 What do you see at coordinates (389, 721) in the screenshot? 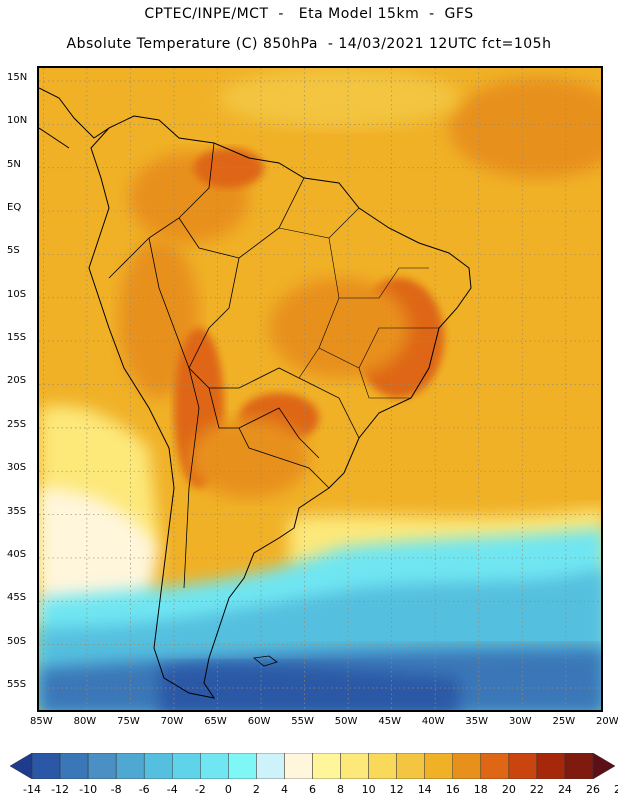
I see `lon-tick-label: 45W` at bounding box center [389, 721].